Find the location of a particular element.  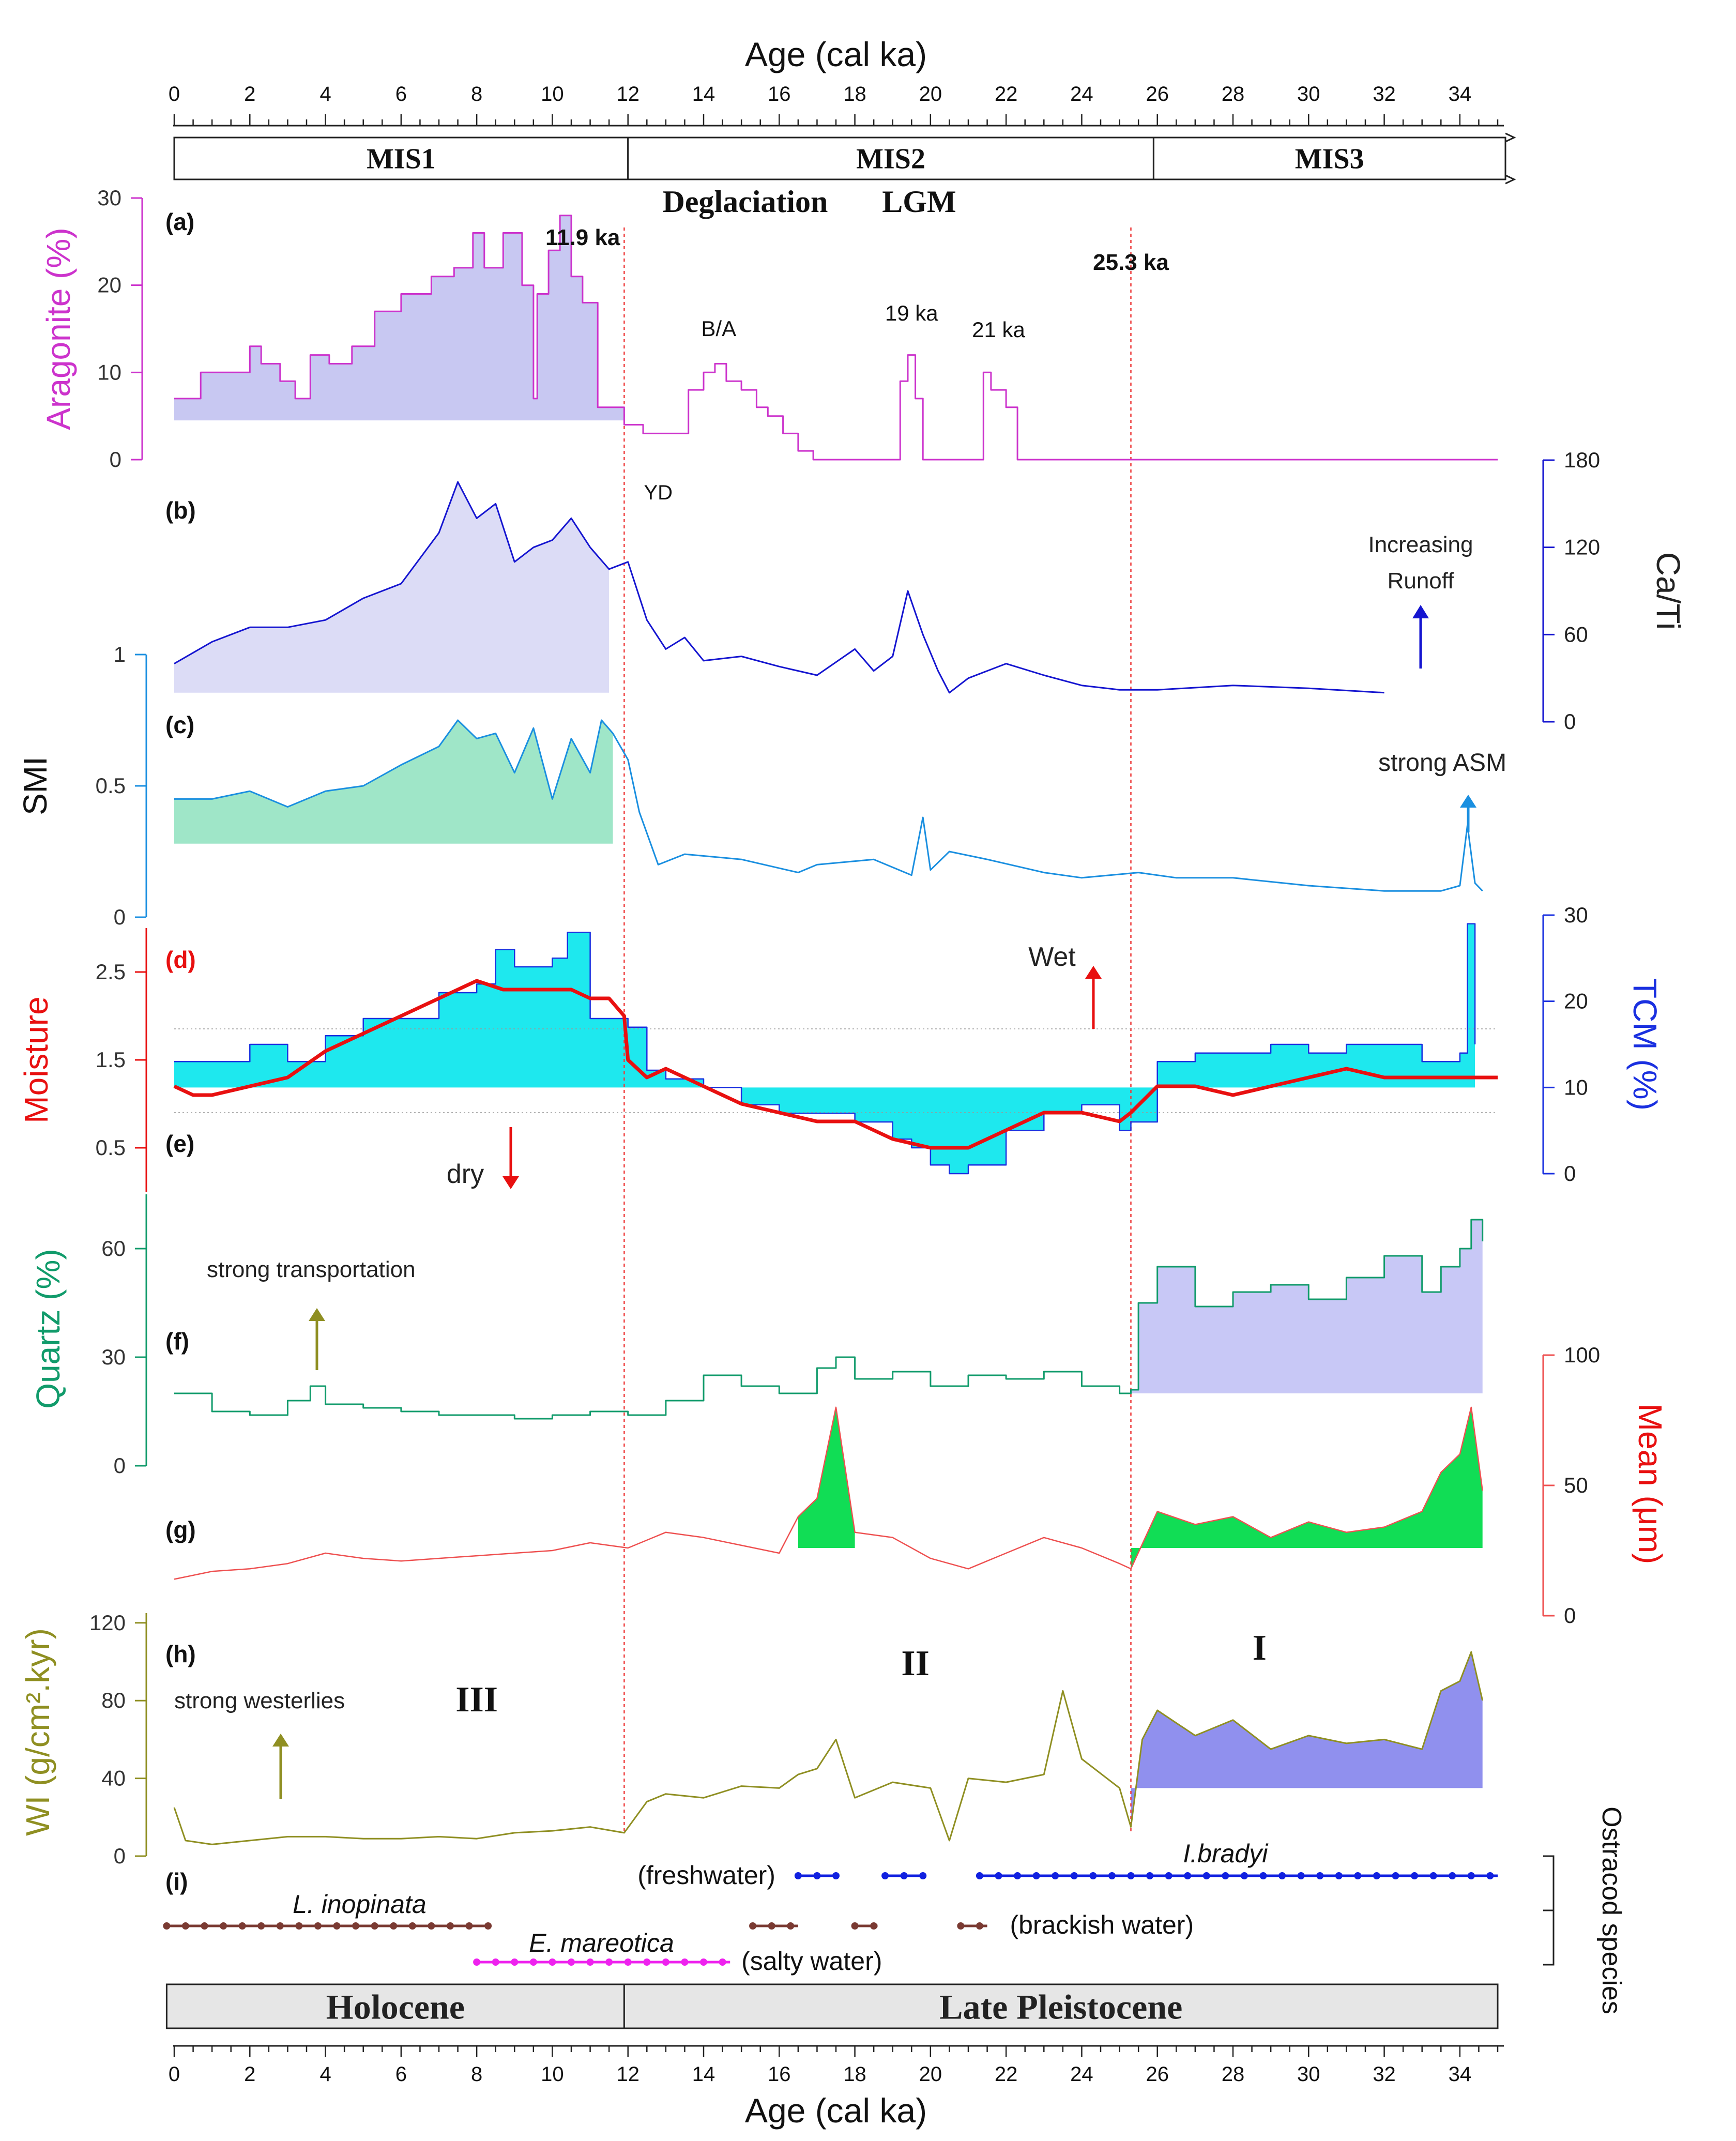

top-age-axis-tick-label: 22 is located at coordinates (1007, 94).